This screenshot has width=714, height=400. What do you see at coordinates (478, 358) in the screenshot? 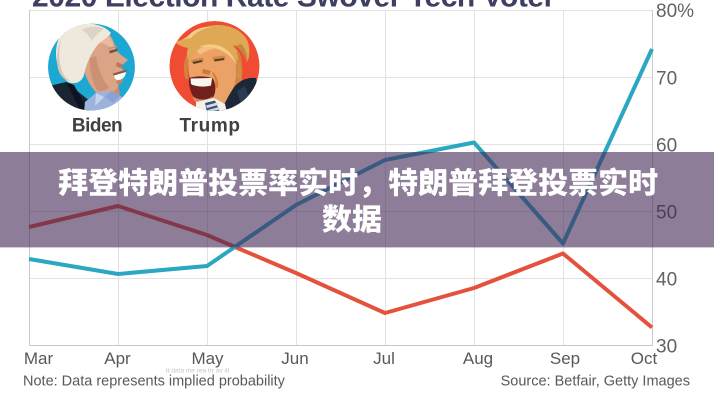
I see `svg-text: Aug` at bounding box center [478, 358].